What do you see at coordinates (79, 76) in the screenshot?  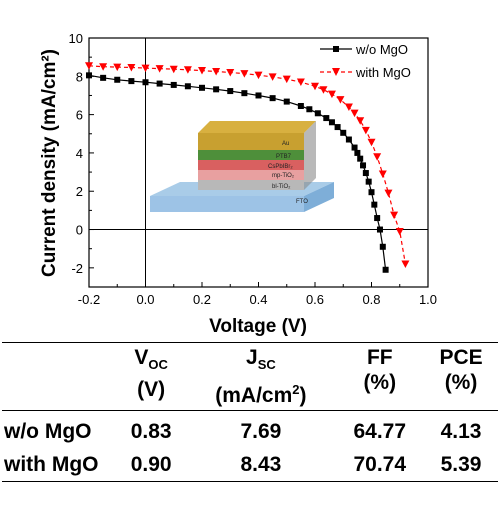 I see `y-tick-label: 8` at bounding box center [79, 76].